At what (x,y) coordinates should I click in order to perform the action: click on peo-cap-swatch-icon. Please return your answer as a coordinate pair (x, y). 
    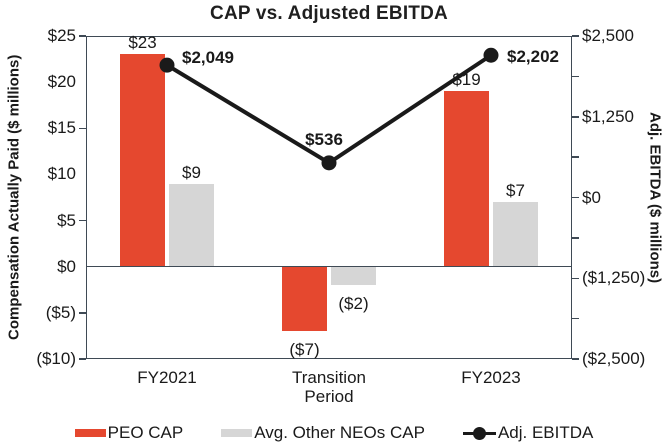
    Looking at the image, I should click on (90, 433).